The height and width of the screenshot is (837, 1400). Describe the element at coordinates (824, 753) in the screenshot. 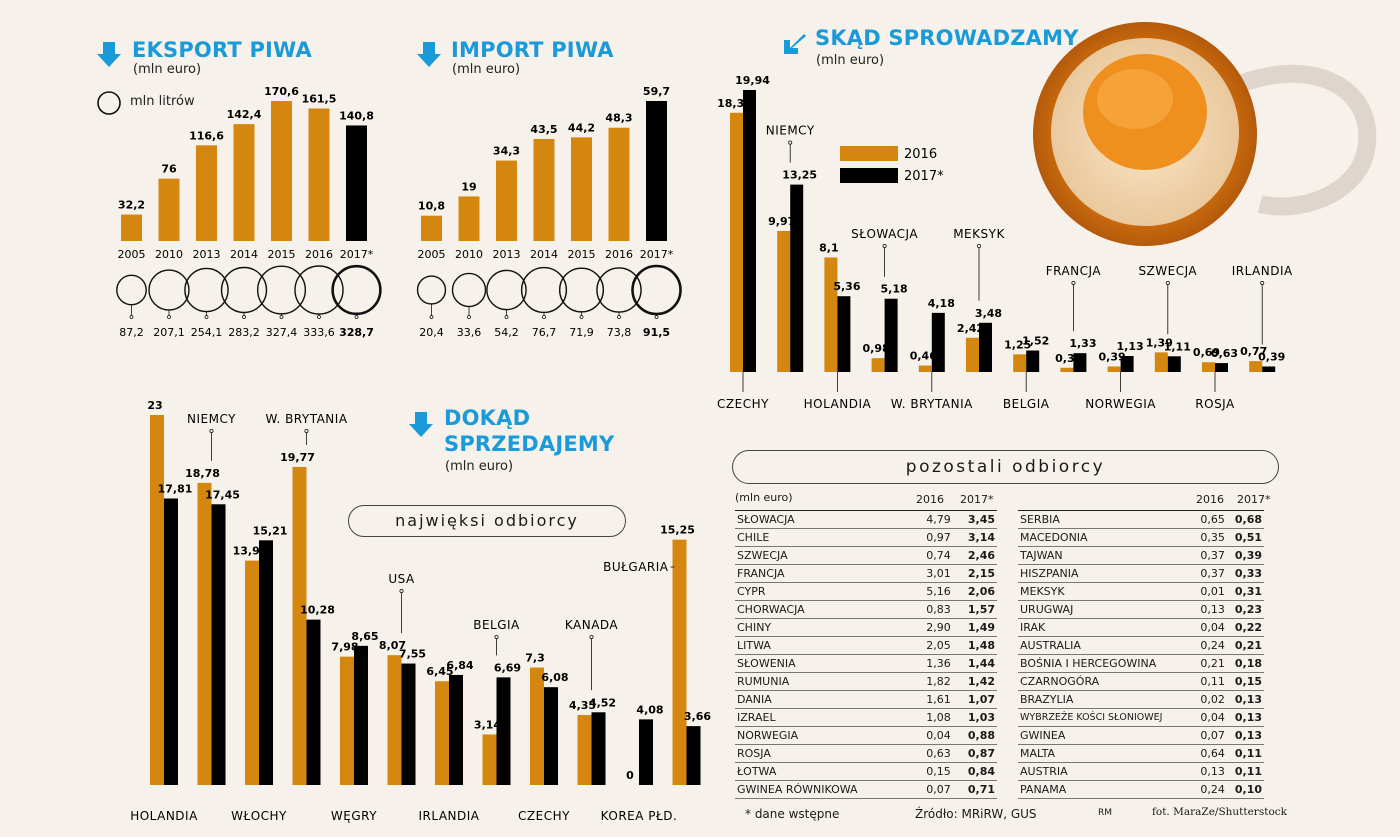

I see `country-cell: ROSJA` at that location.